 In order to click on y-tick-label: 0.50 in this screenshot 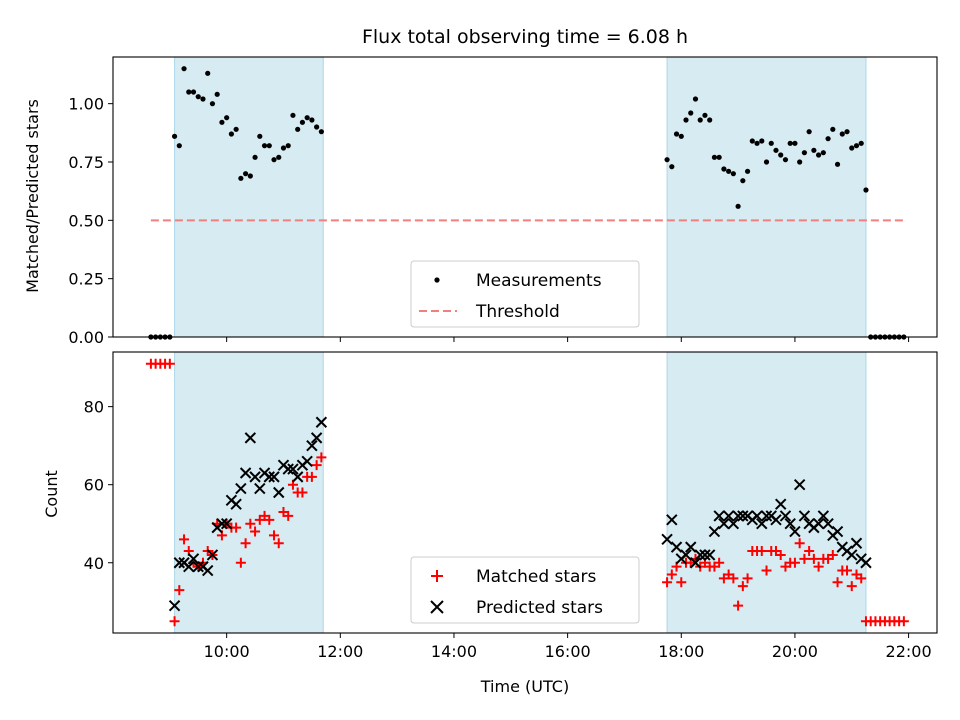, I will do `click(86, 220)`.